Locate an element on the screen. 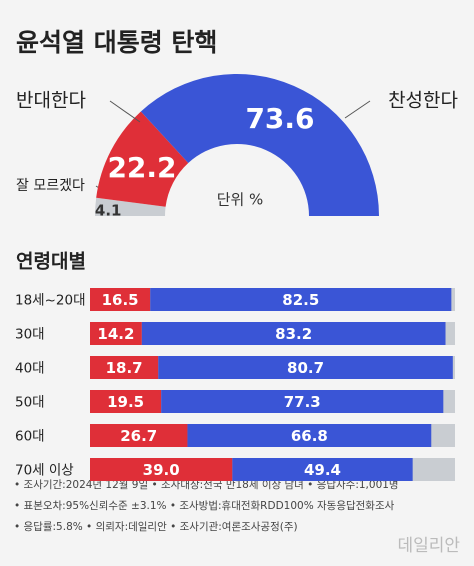 This screenshot has height=566, width=474. value-label: 18.7 is located at coordinates (124, 368).